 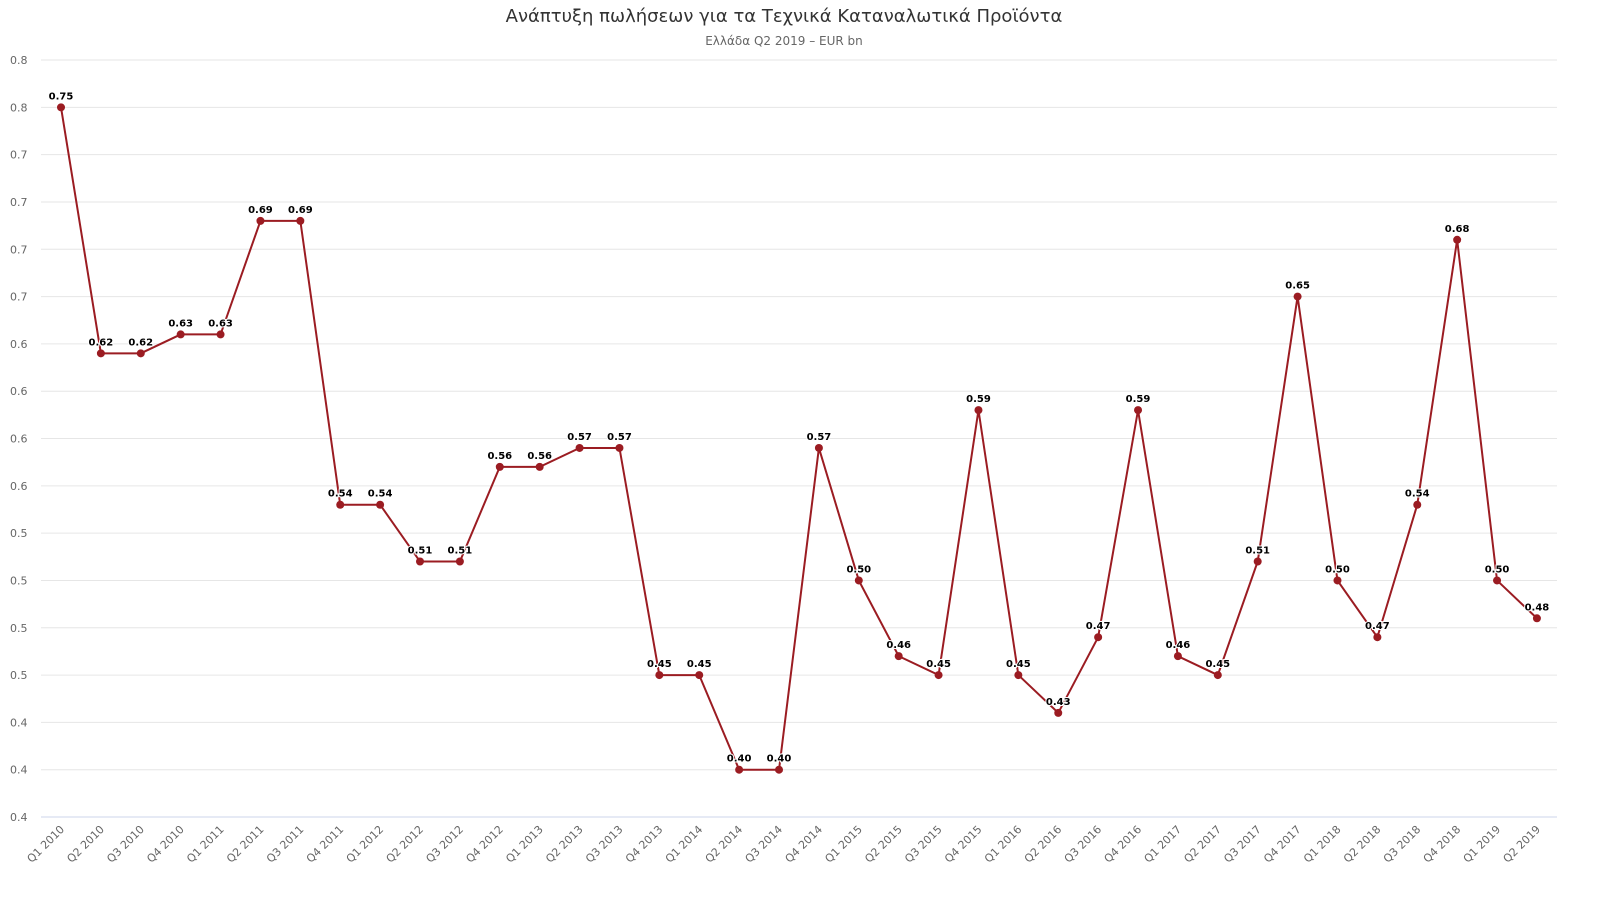 I want to click on x-tick-label: Q1 2017, so click(x=1163, y=844).